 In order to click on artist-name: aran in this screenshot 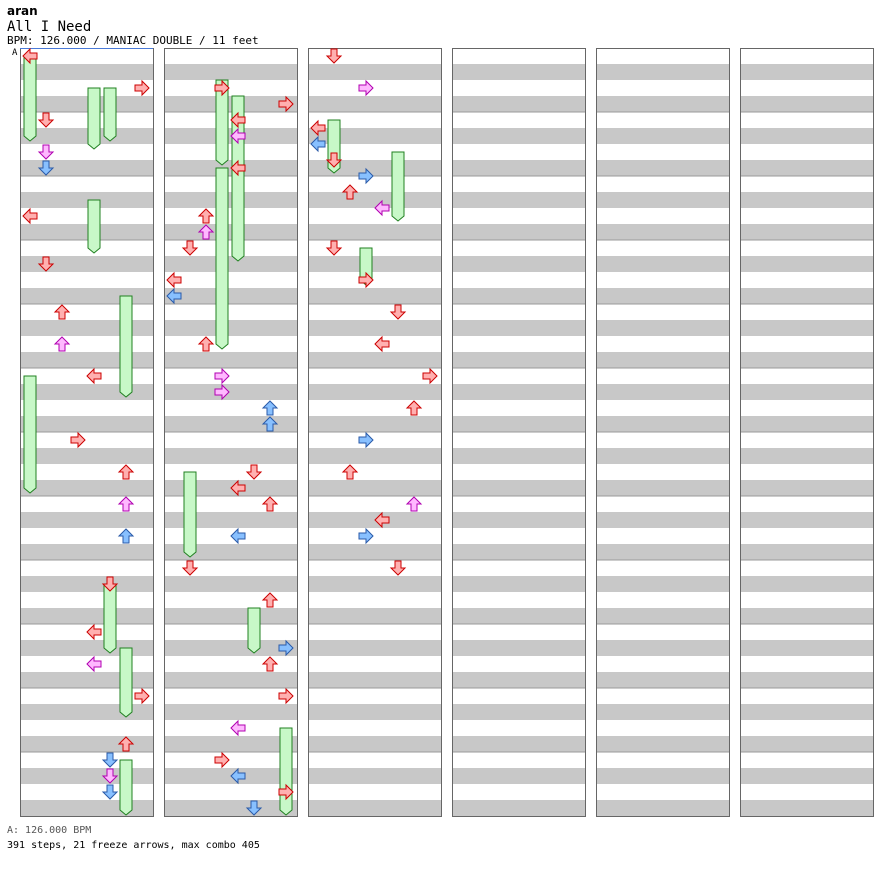, I will do `click(22, 11)`.